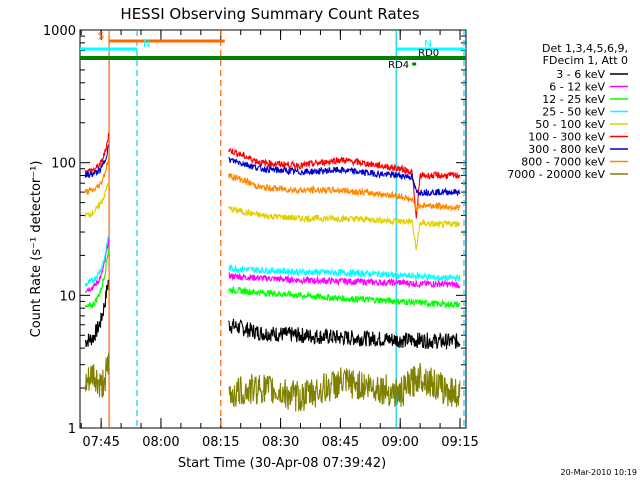 This screenshot has width=640, height=480. Describe the element at coordinates (282, 463) in the screenshot. I see `x-axis-label: Start Time (30-Apr-08 07:39:42)` at that location.